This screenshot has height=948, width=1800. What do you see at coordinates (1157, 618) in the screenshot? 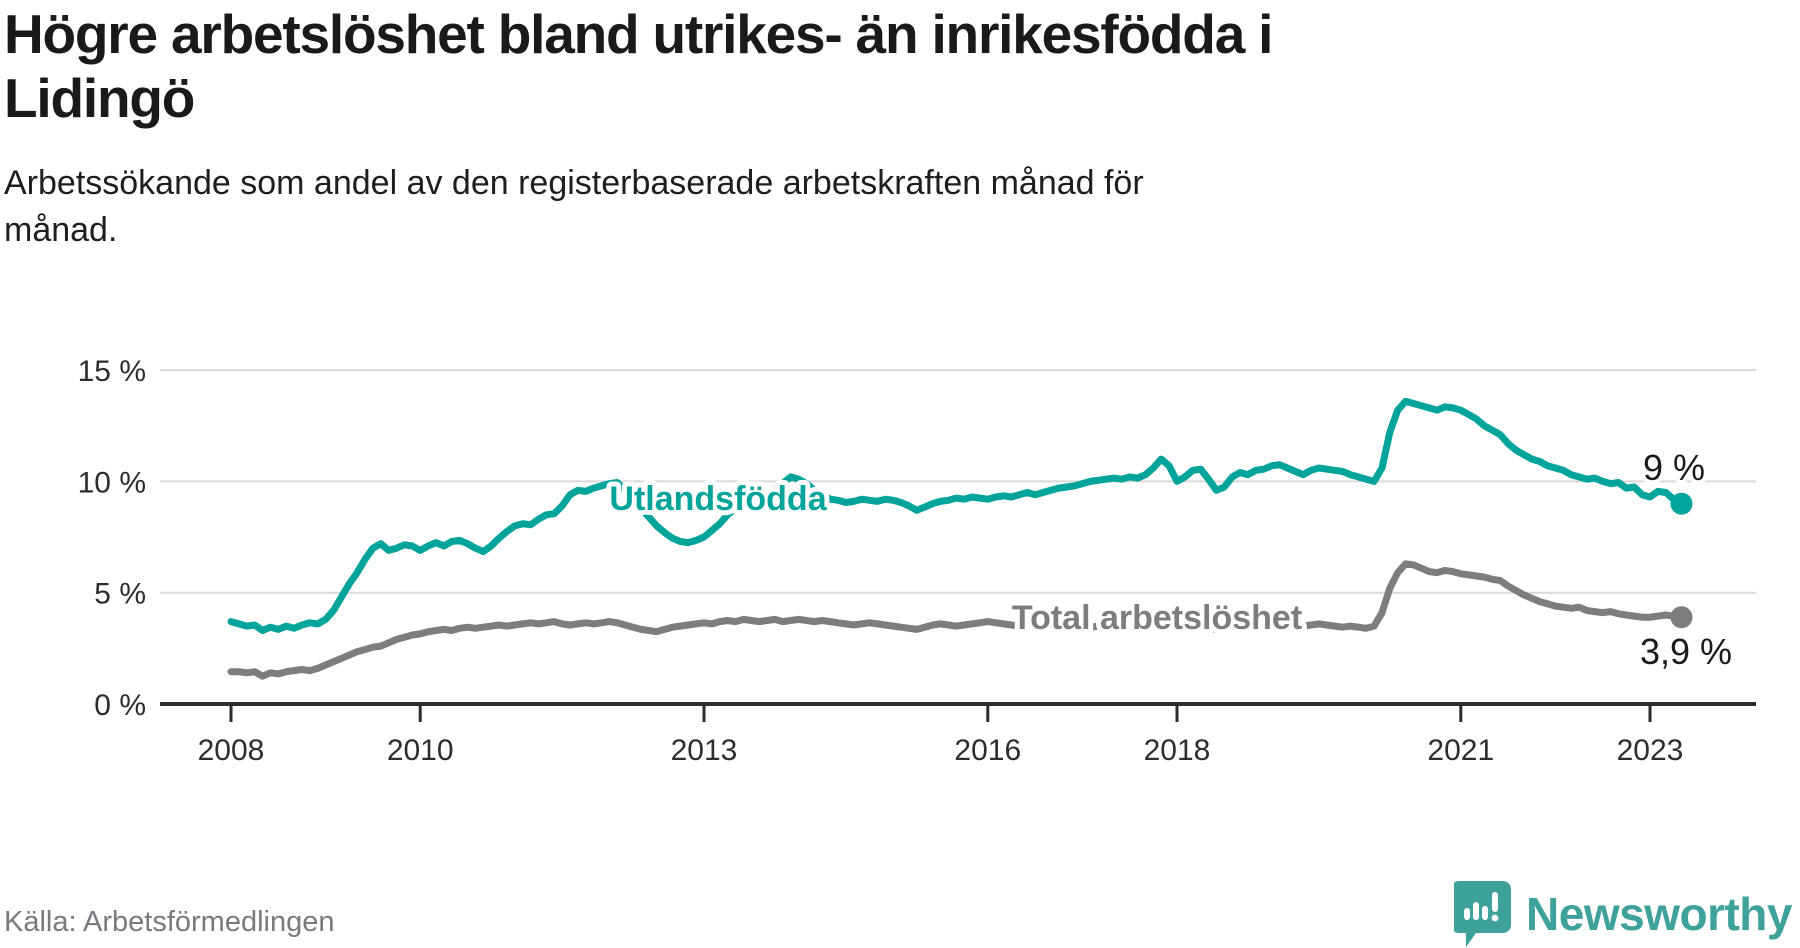
I see `series-label-1: Total arbetslöshet` at bounding box center [1157, 618].